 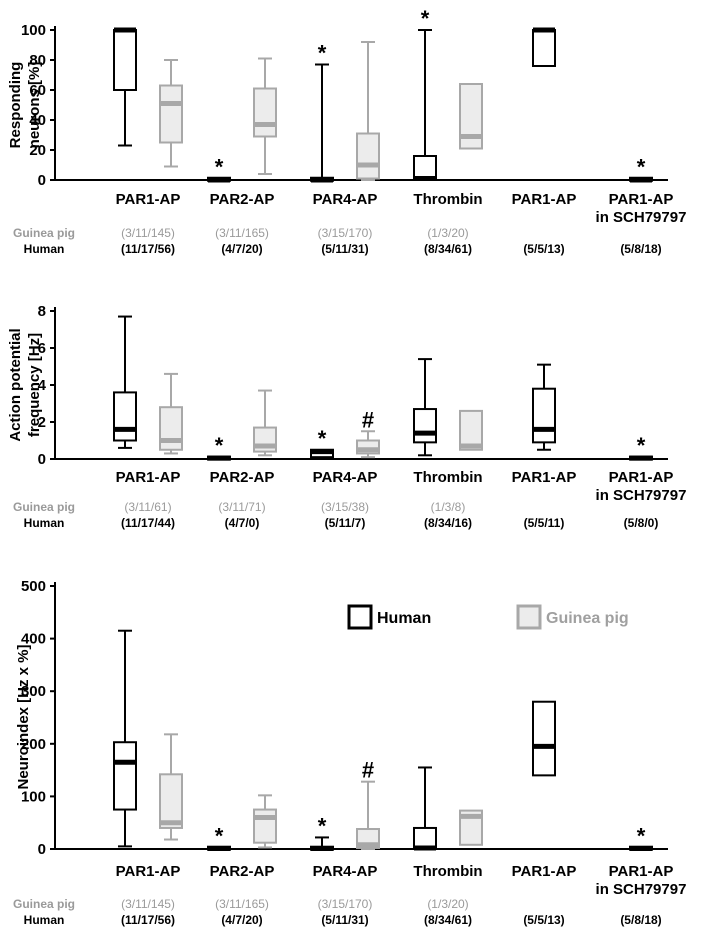 What do you see at coordinates (360, 617) in the screenshot?
I see `legend-human-swatch` at bounding box center [360, 617].